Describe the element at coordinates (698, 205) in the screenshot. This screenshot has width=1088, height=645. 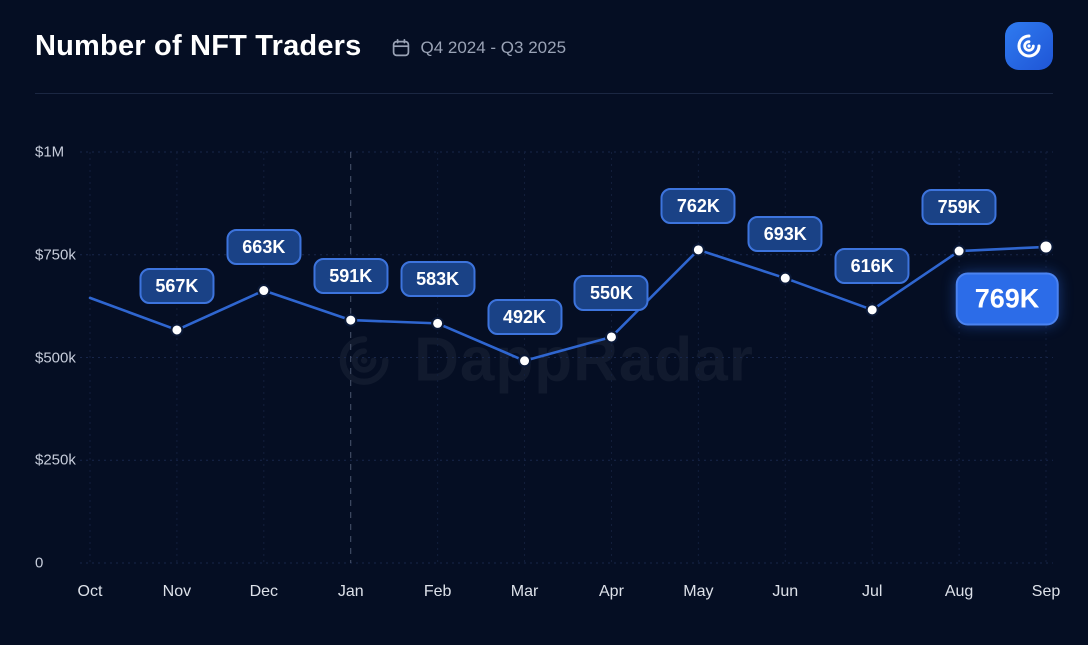
I see `value-badge: 762K` at that location.